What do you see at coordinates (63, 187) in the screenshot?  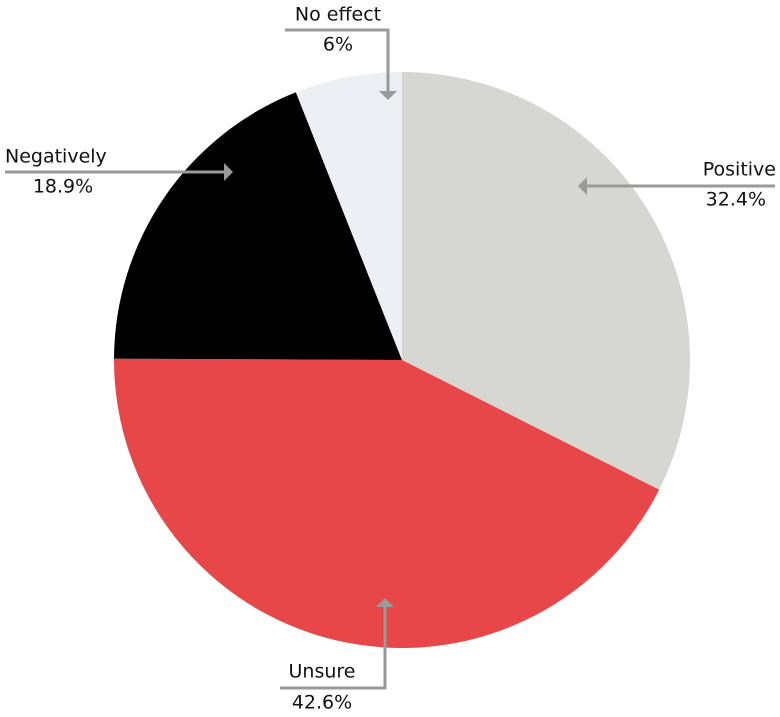 I see `slice-value: 18.9%` at bounding box center [63, 187].